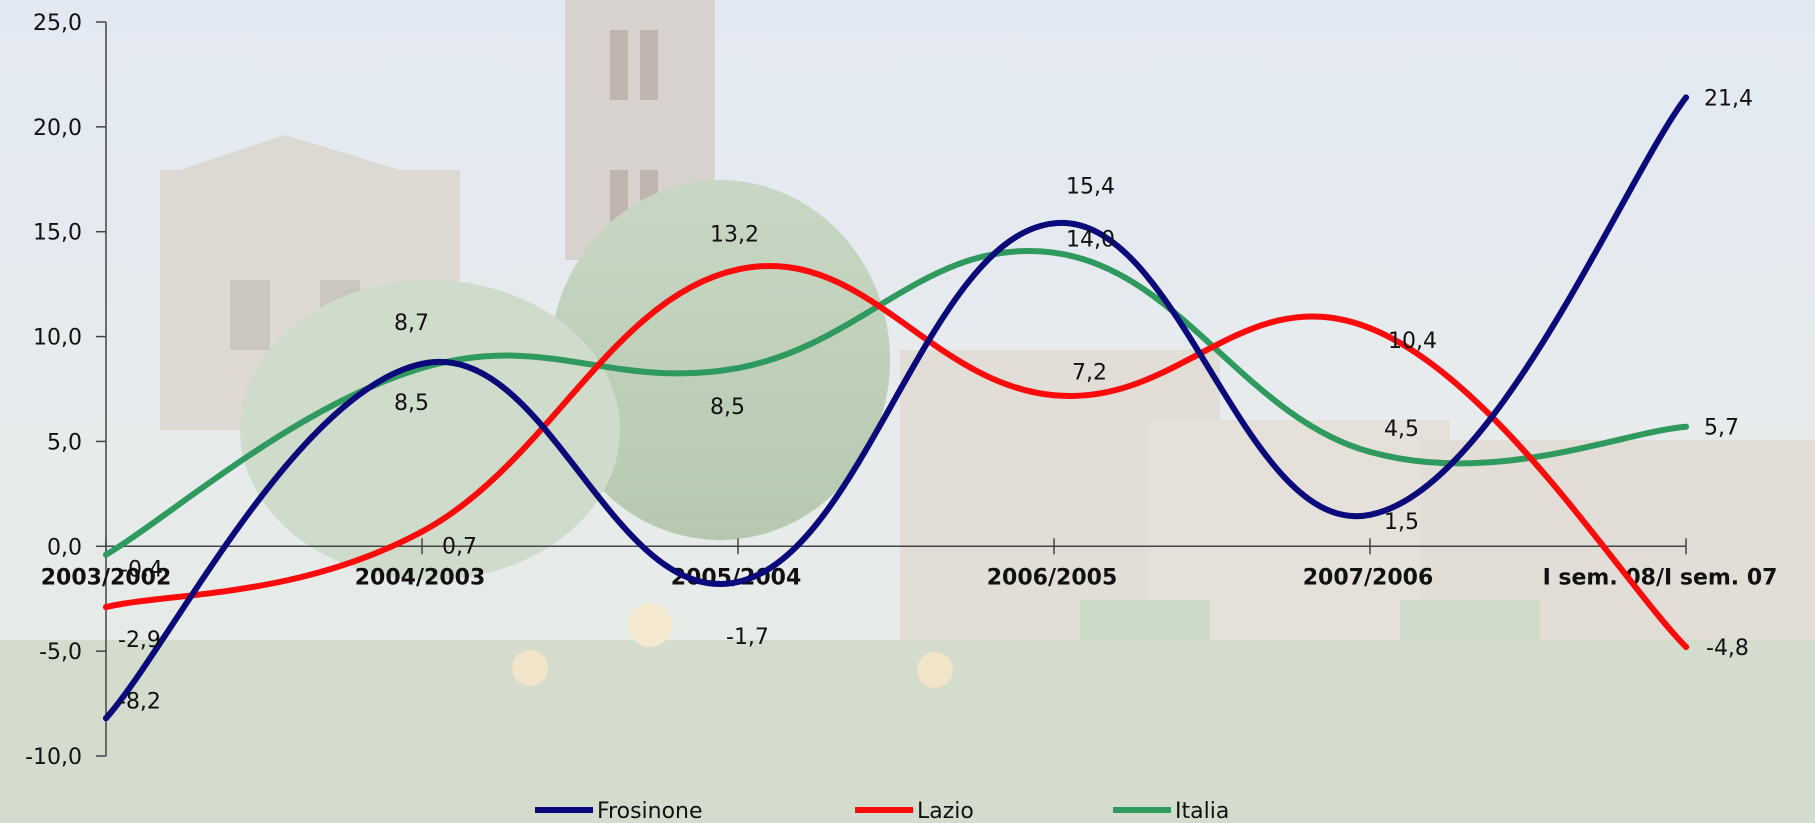  I want to click on x-category-label: 2007/2006, so click(1368, 577).